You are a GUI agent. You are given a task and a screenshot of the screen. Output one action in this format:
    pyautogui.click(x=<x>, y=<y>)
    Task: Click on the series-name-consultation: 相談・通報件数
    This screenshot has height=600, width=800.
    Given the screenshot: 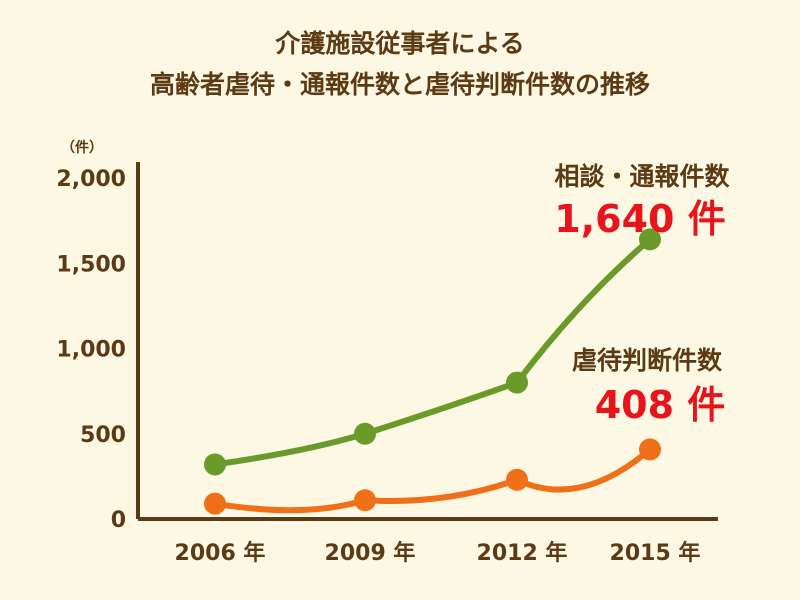 What is the action you would take?
    pyautogui.click(x=642, y=176)
    